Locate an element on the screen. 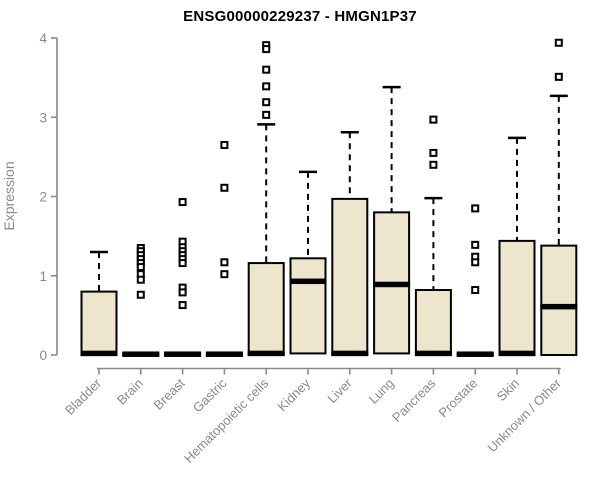 This screenshot has height=500, width=600. box-group-skin is located at coordinates (517, 246).